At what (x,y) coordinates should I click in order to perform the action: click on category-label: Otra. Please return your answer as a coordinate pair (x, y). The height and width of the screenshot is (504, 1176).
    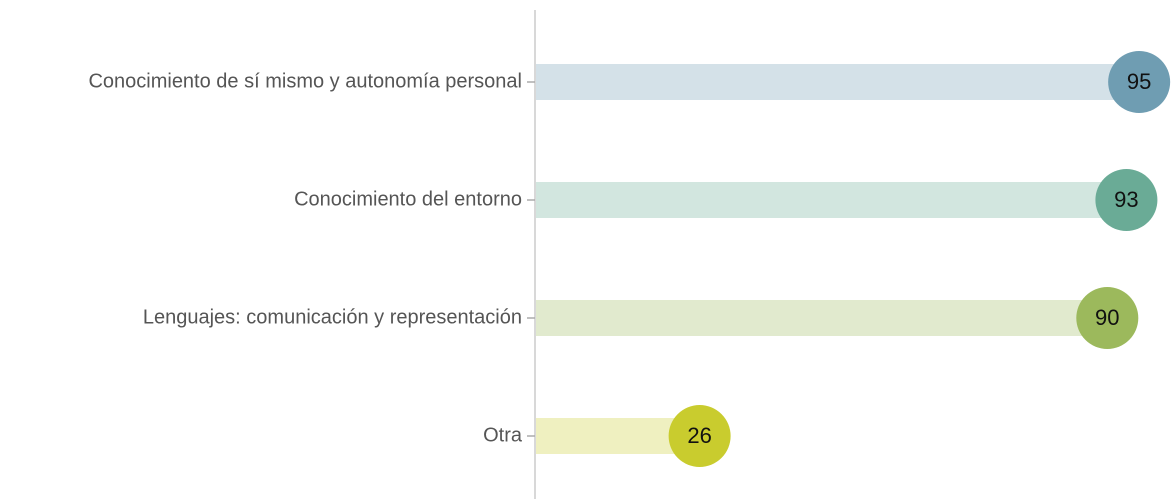
    Looking at the image, I should click on (503, 435).